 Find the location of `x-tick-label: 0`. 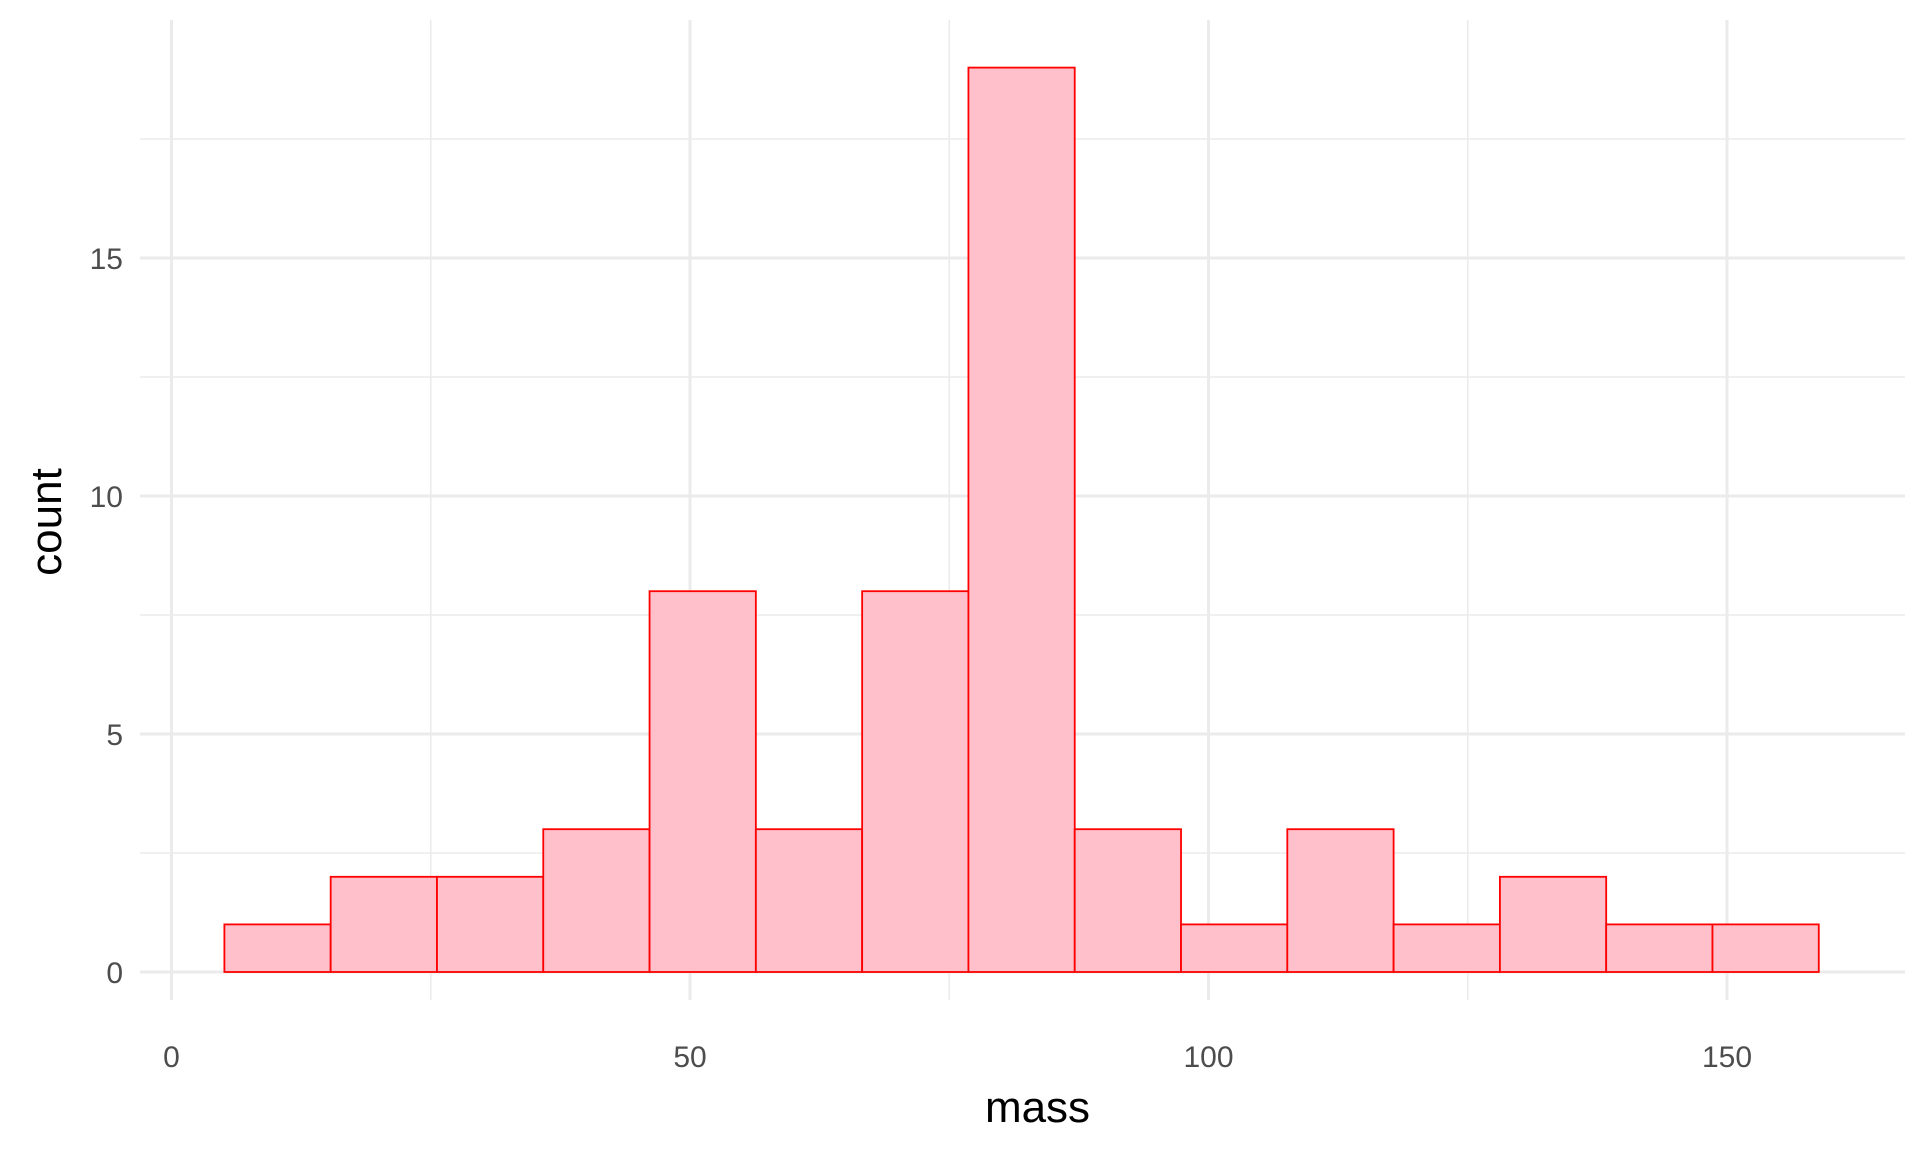

x-tick-label: 0 is located at coordinates (171, 1057).